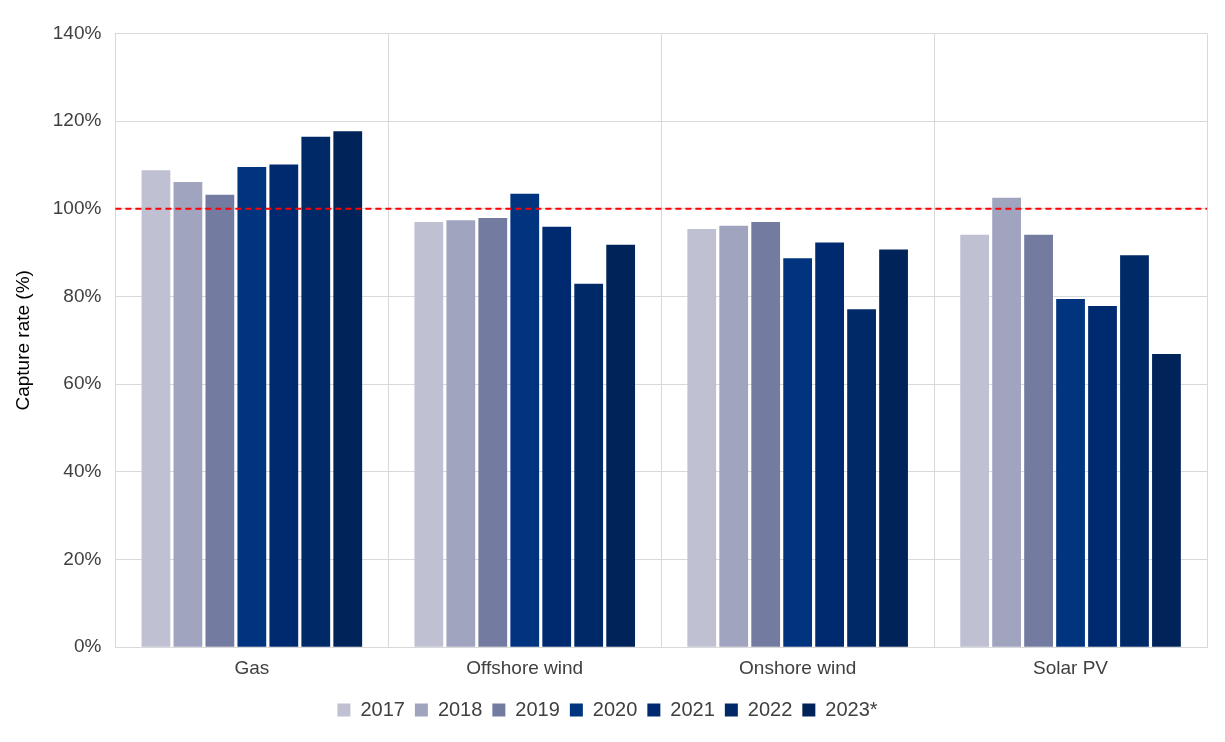 The height and width of the screenshot is (742, 1225). I want to click on legend-label: 2018, so click(460, 708).